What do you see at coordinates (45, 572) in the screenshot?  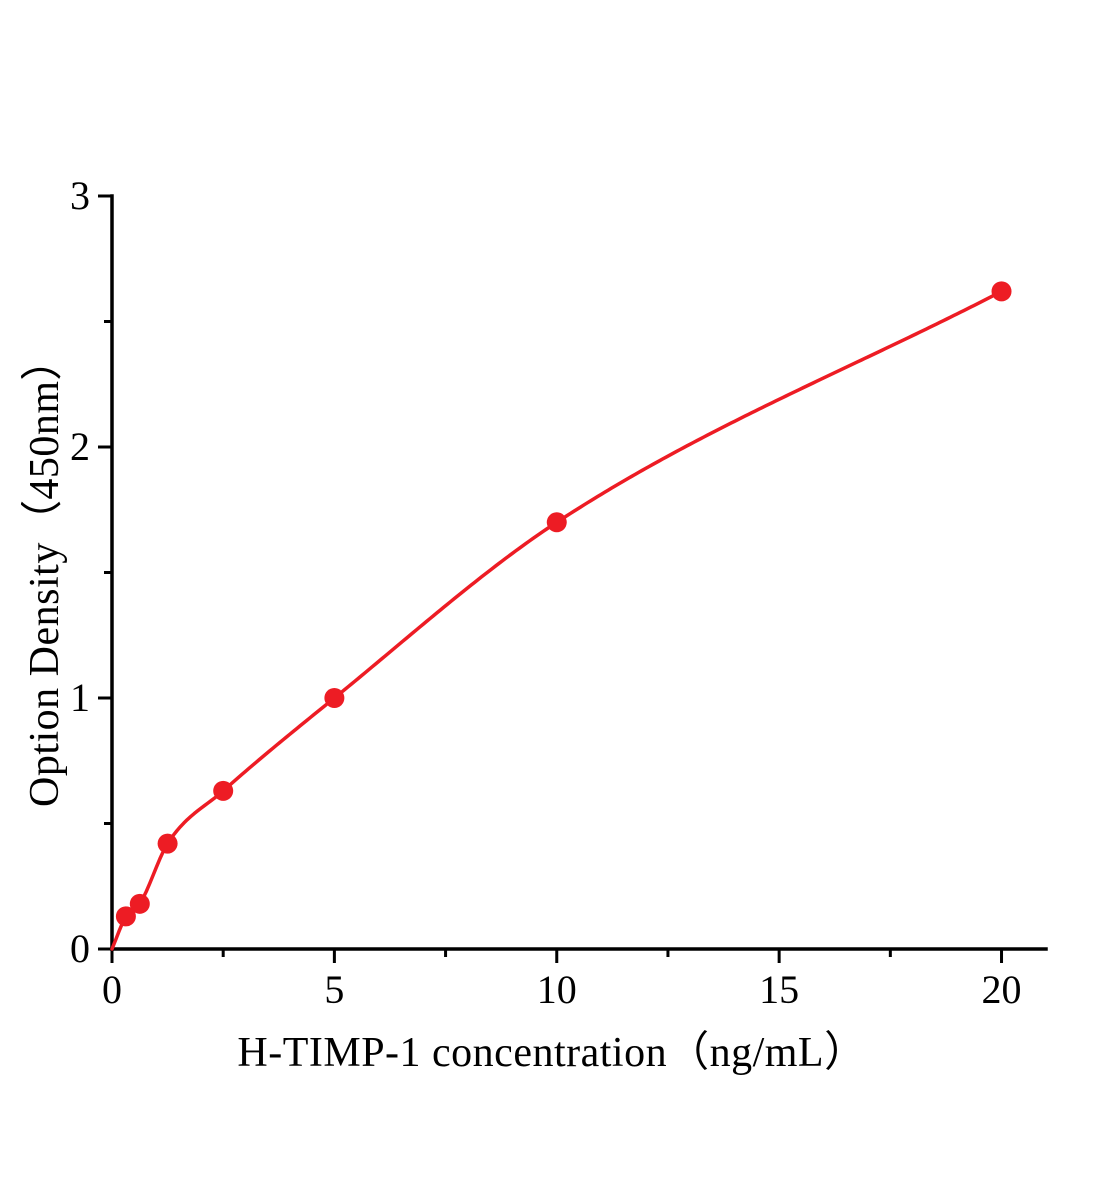 I see `y-axis-title: Option Density（450nm）` at bounding box center [45, 572].